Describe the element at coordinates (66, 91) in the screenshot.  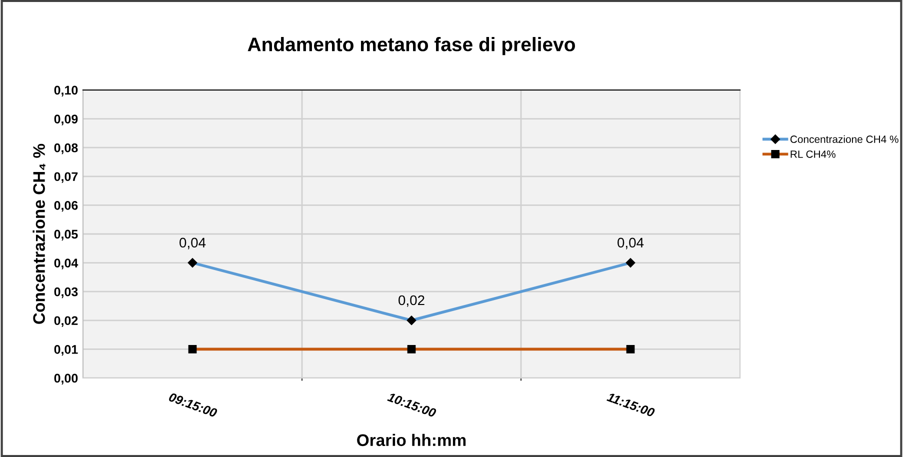
I see `y-tick-label: 0,10` at that location.